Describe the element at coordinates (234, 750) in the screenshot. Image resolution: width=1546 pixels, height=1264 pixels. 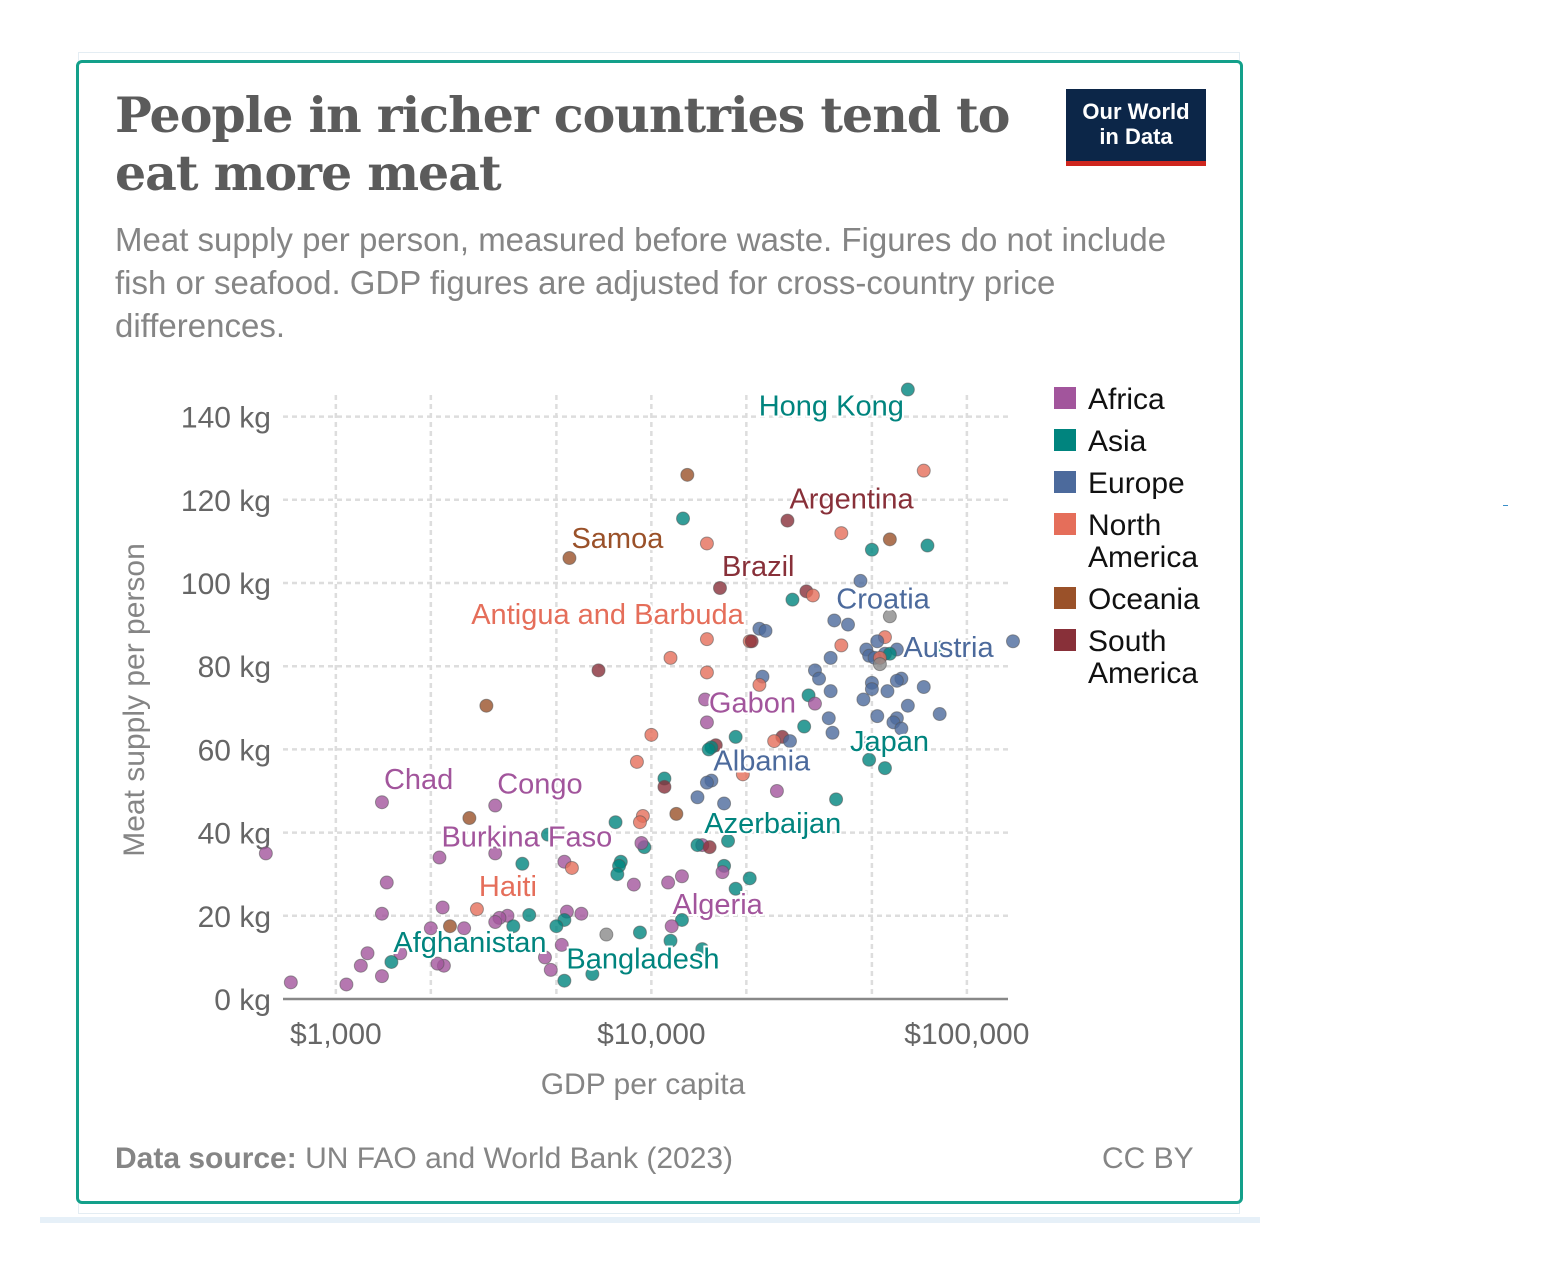
I see `y-tick-label: 60 kg` at that location.